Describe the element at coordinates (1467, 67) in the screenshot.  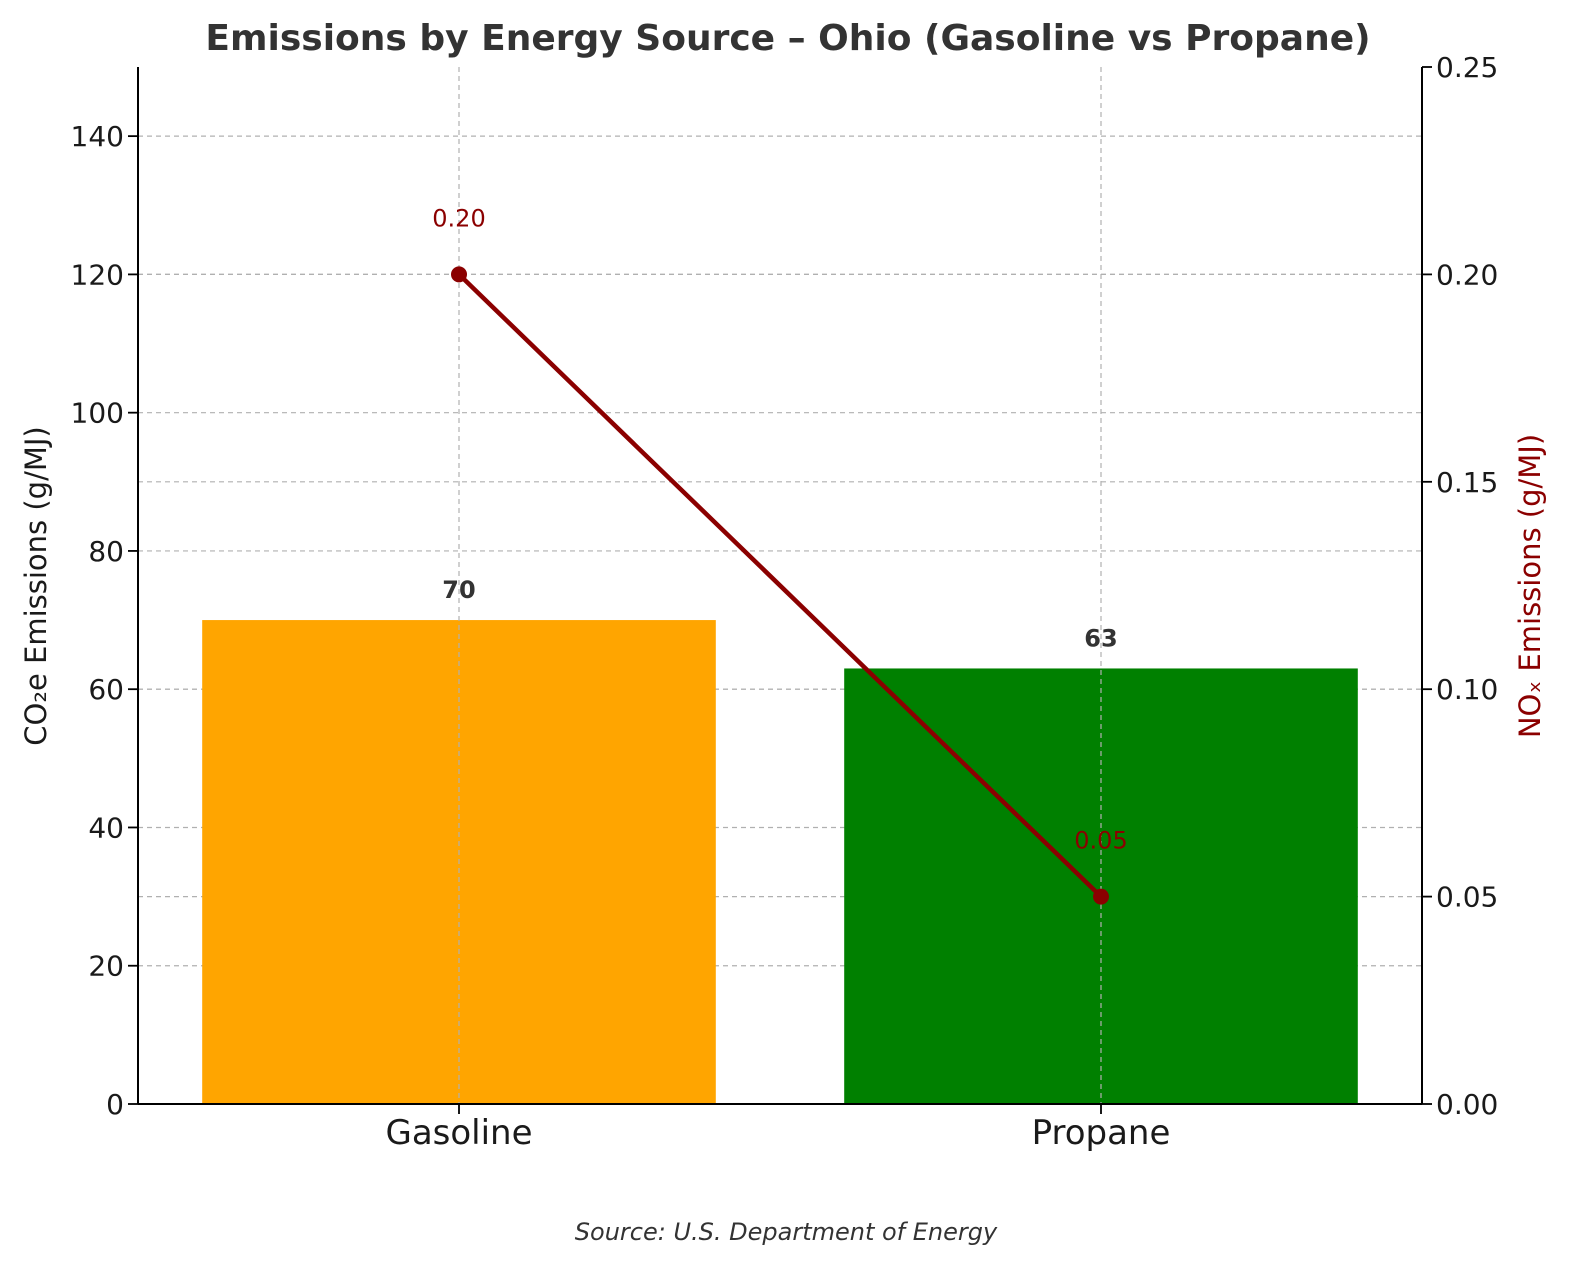
I see `right-tick-label: 0.25` at that location.